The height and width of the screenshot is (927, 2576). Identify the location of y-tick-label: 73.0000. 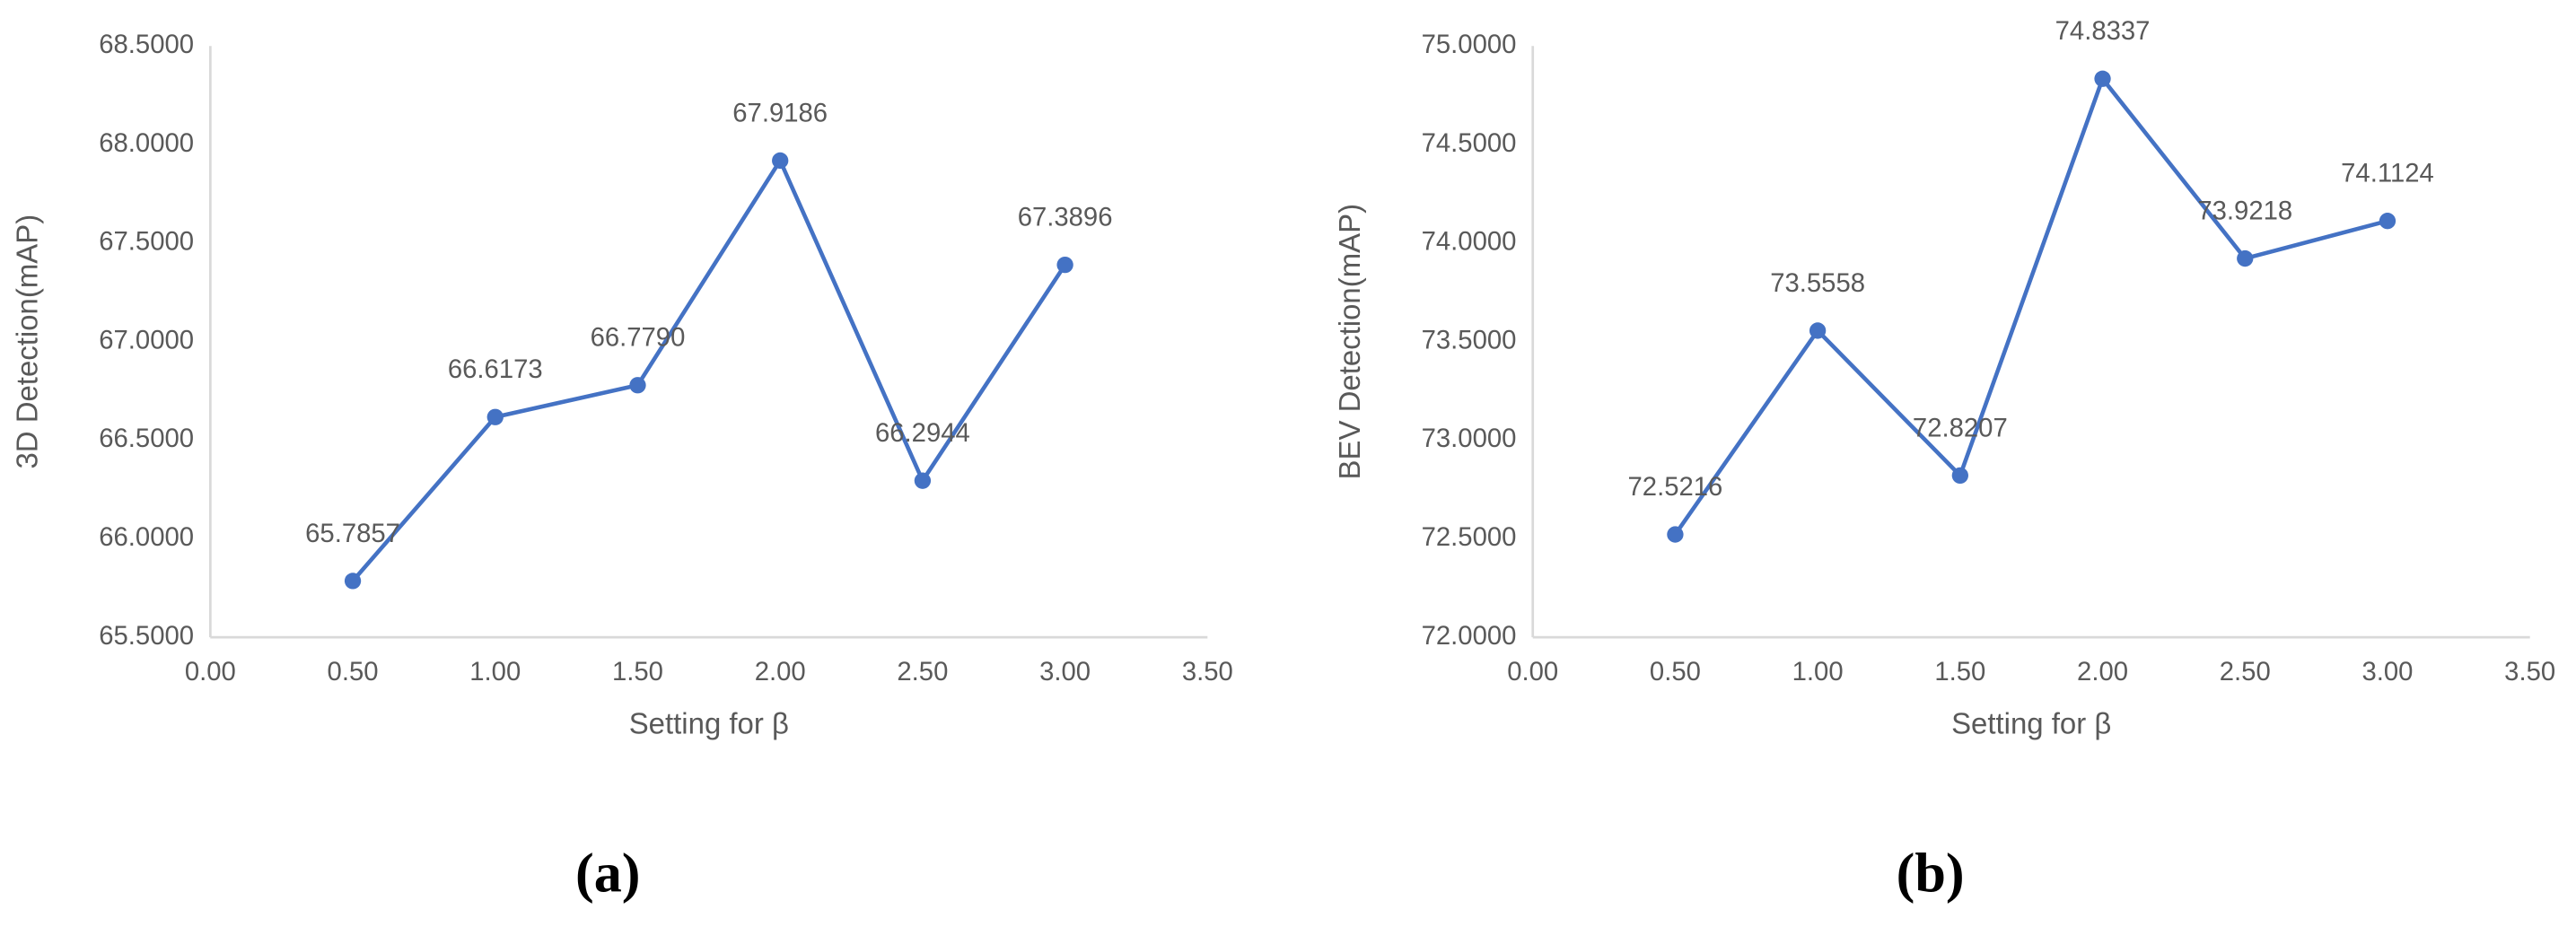
(1469, 438).